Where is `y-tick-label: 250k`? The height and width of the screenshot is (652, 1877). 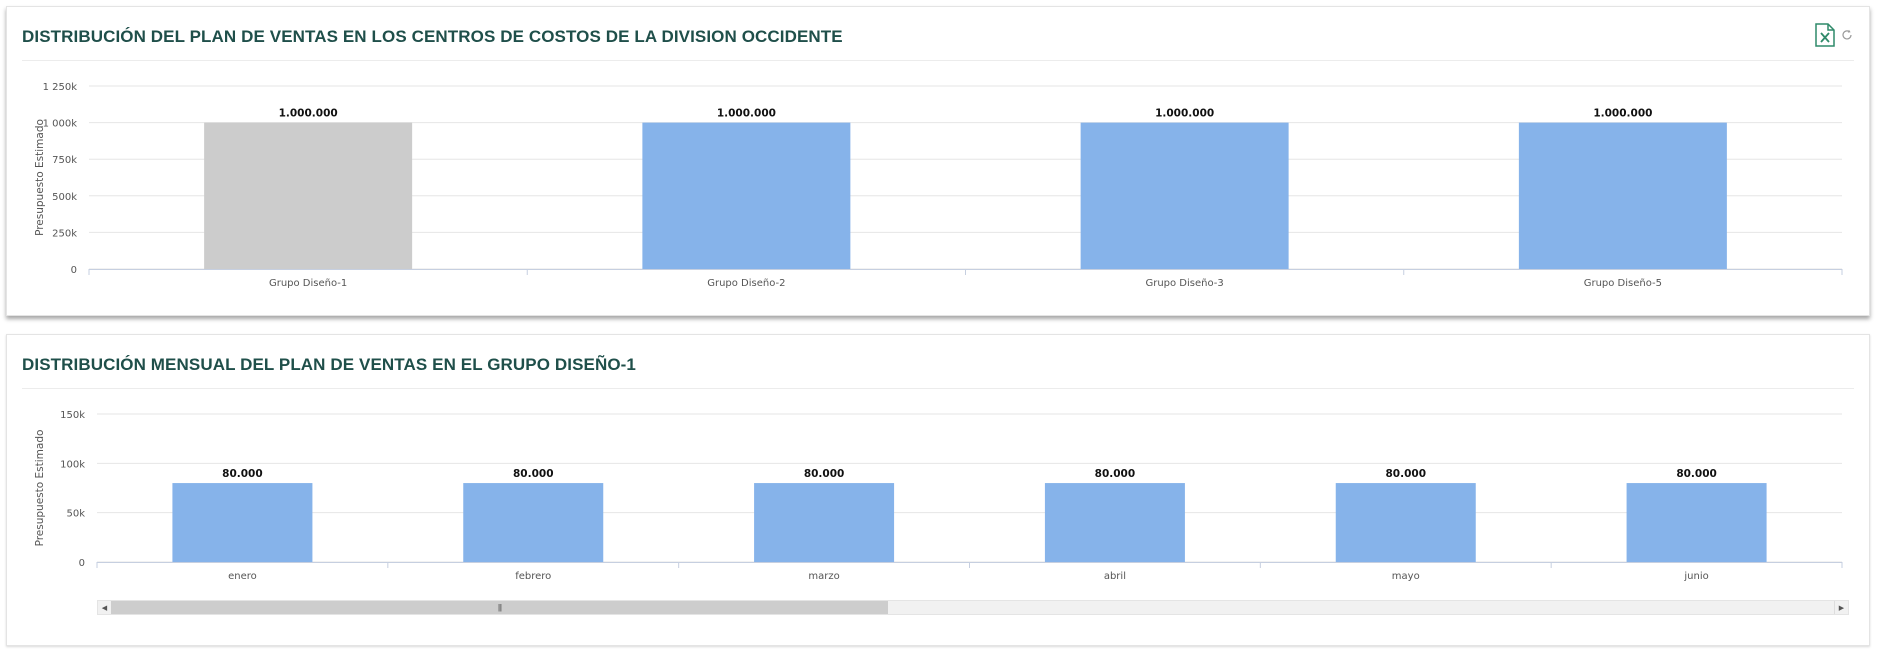 y-tick-label: 250k is located at coordinates (64, 233).